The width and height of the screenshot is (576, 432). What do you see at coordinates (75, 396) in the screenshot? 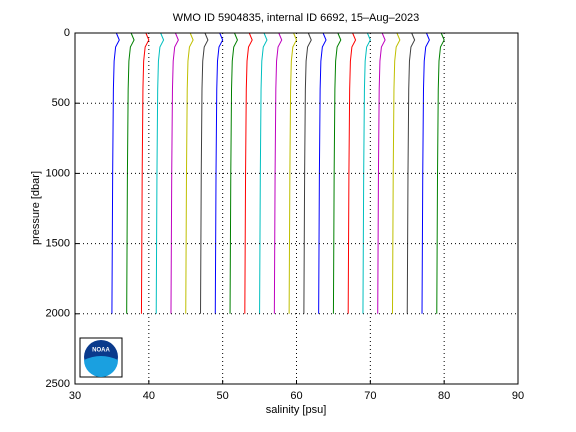
I see `x-tick-label: 30` at bounding box center [75, 396].